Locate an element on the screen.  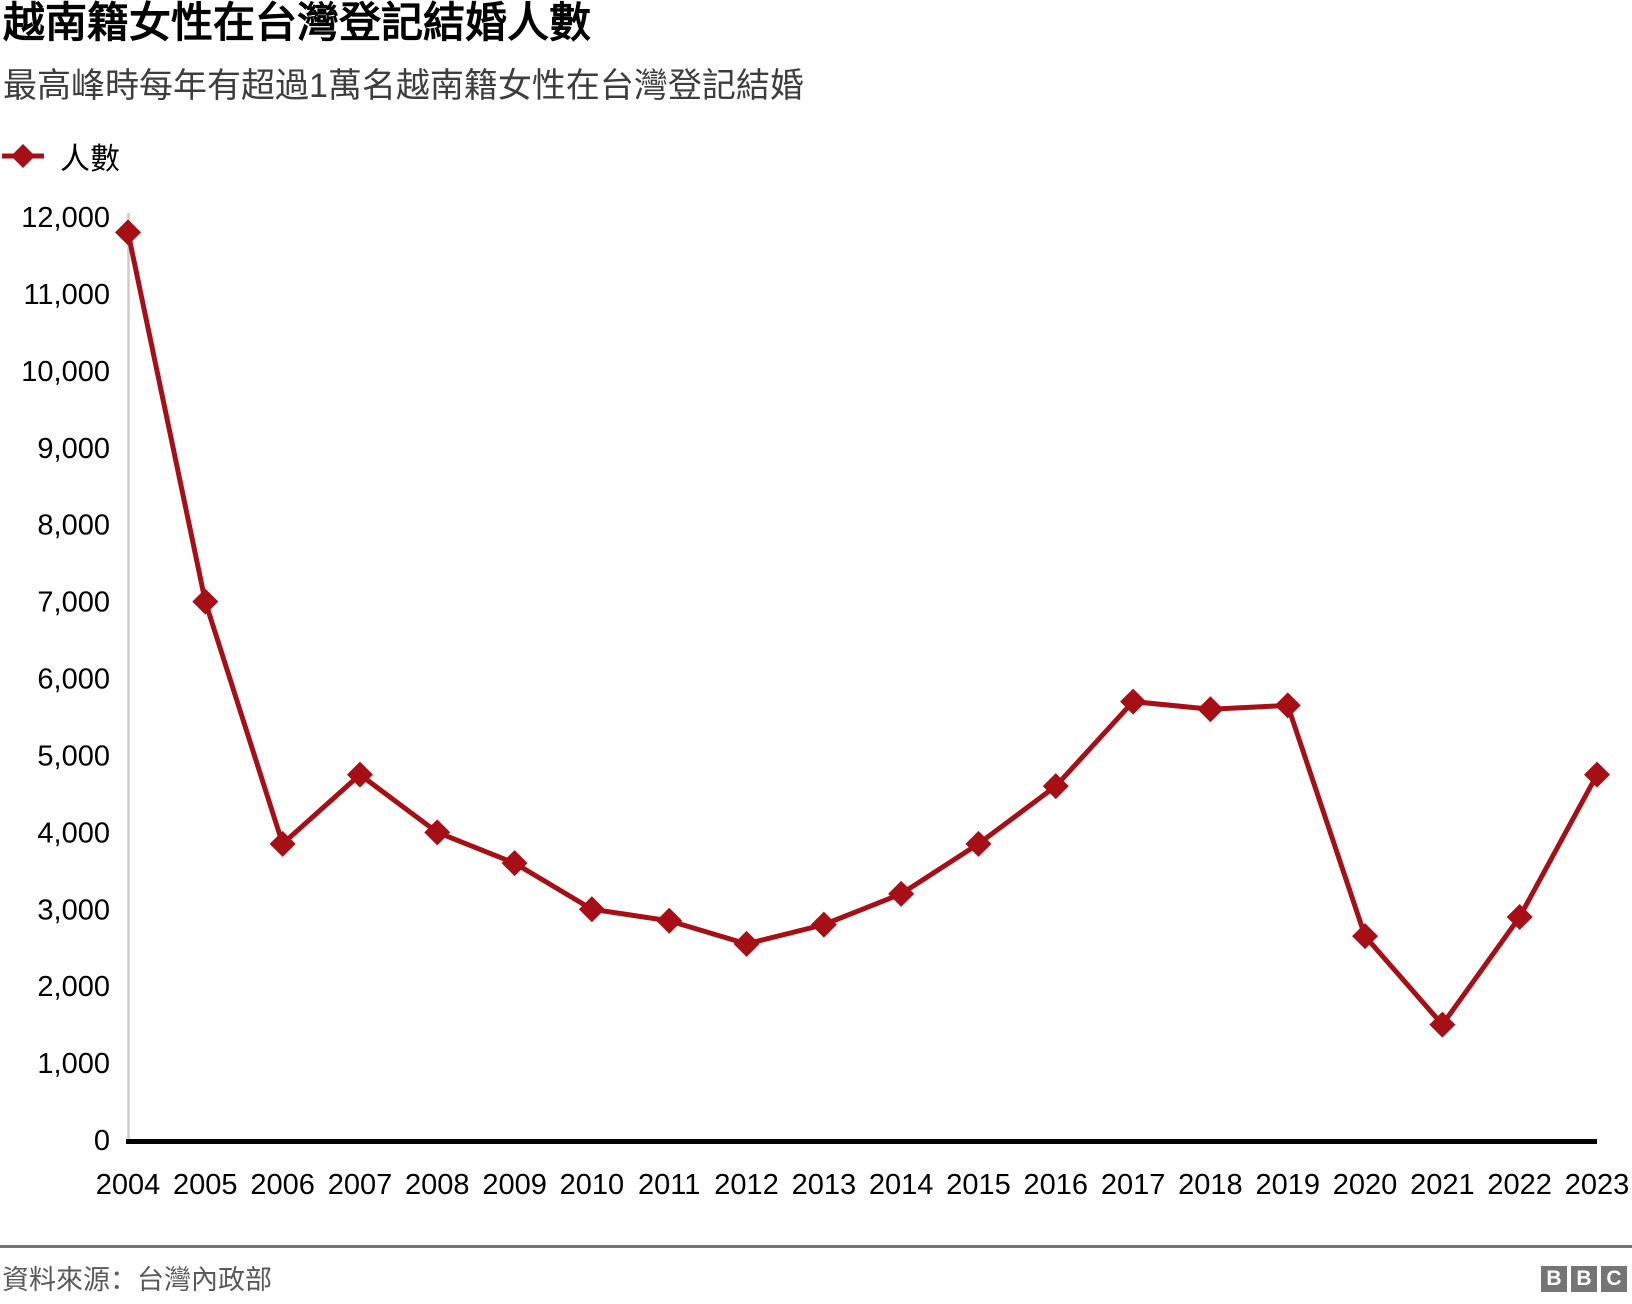
y-tick-label: 12,000 is located at coordinates (65, 218).